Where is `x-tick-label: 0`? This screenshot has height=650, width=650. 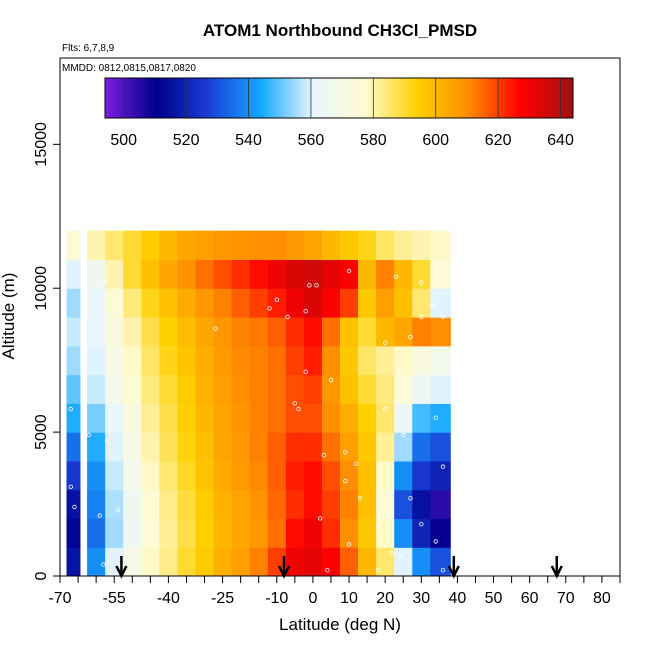 x-tick-label: 0 is located at coordinates (312, 598).